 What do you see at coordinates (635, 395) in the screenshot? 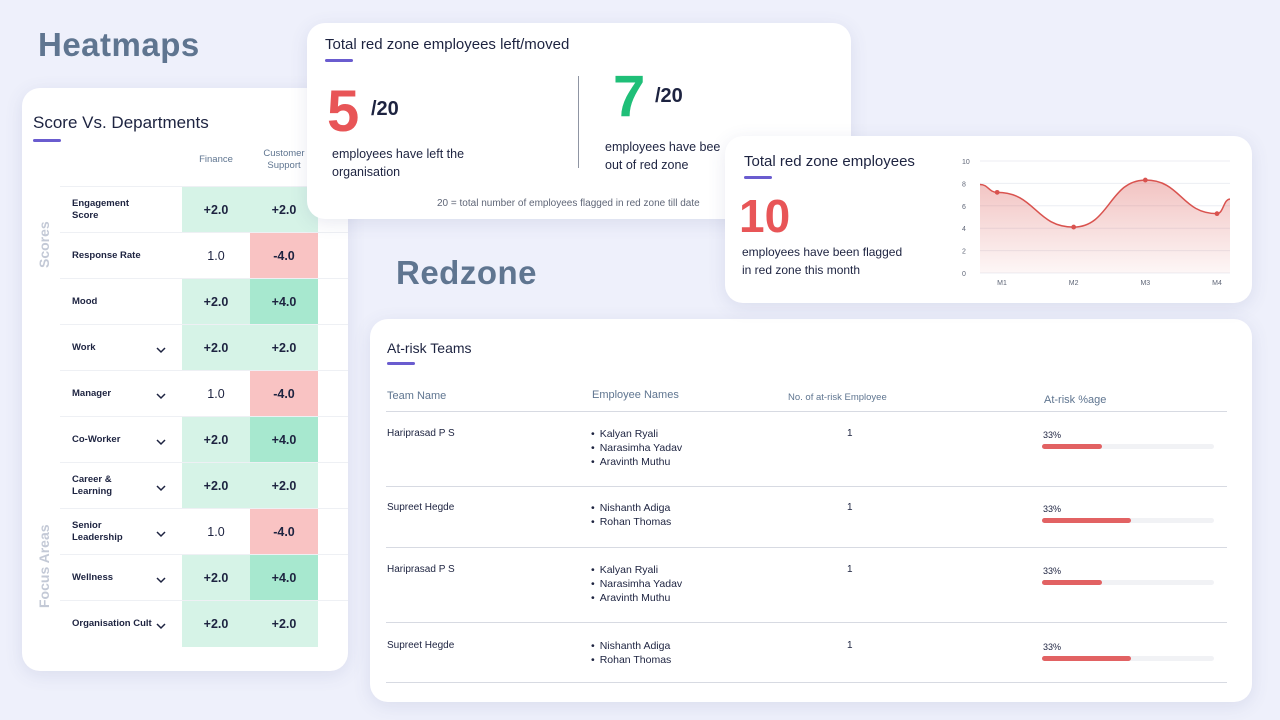
I see `header-employee-names: Employee Names` at bounding box center [635, 395].